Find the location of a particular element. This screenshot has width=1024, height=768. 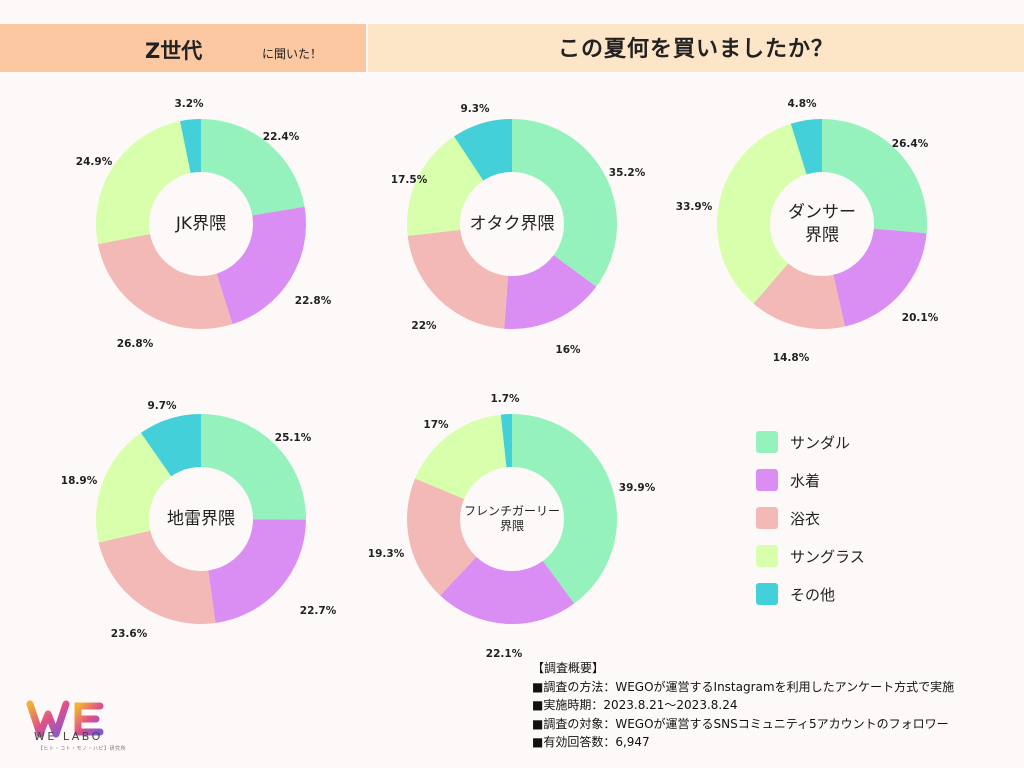

generation-label: Z世代 is located at coordinates (174, 51).